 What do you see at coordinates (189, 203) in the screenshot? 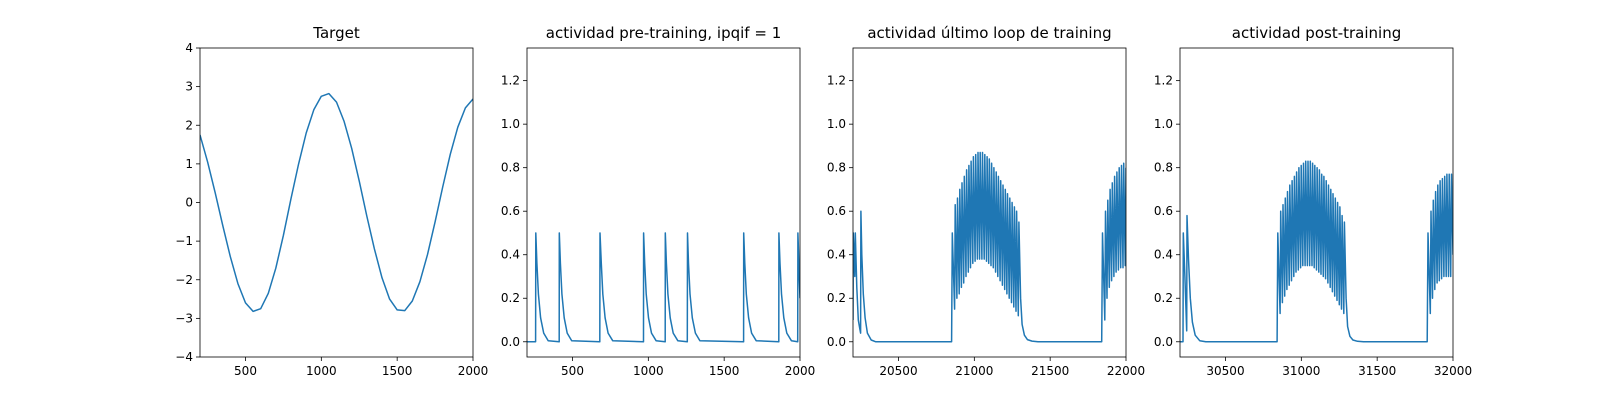
I see `y-tick-label: 0` at bounding box center [189, 203].